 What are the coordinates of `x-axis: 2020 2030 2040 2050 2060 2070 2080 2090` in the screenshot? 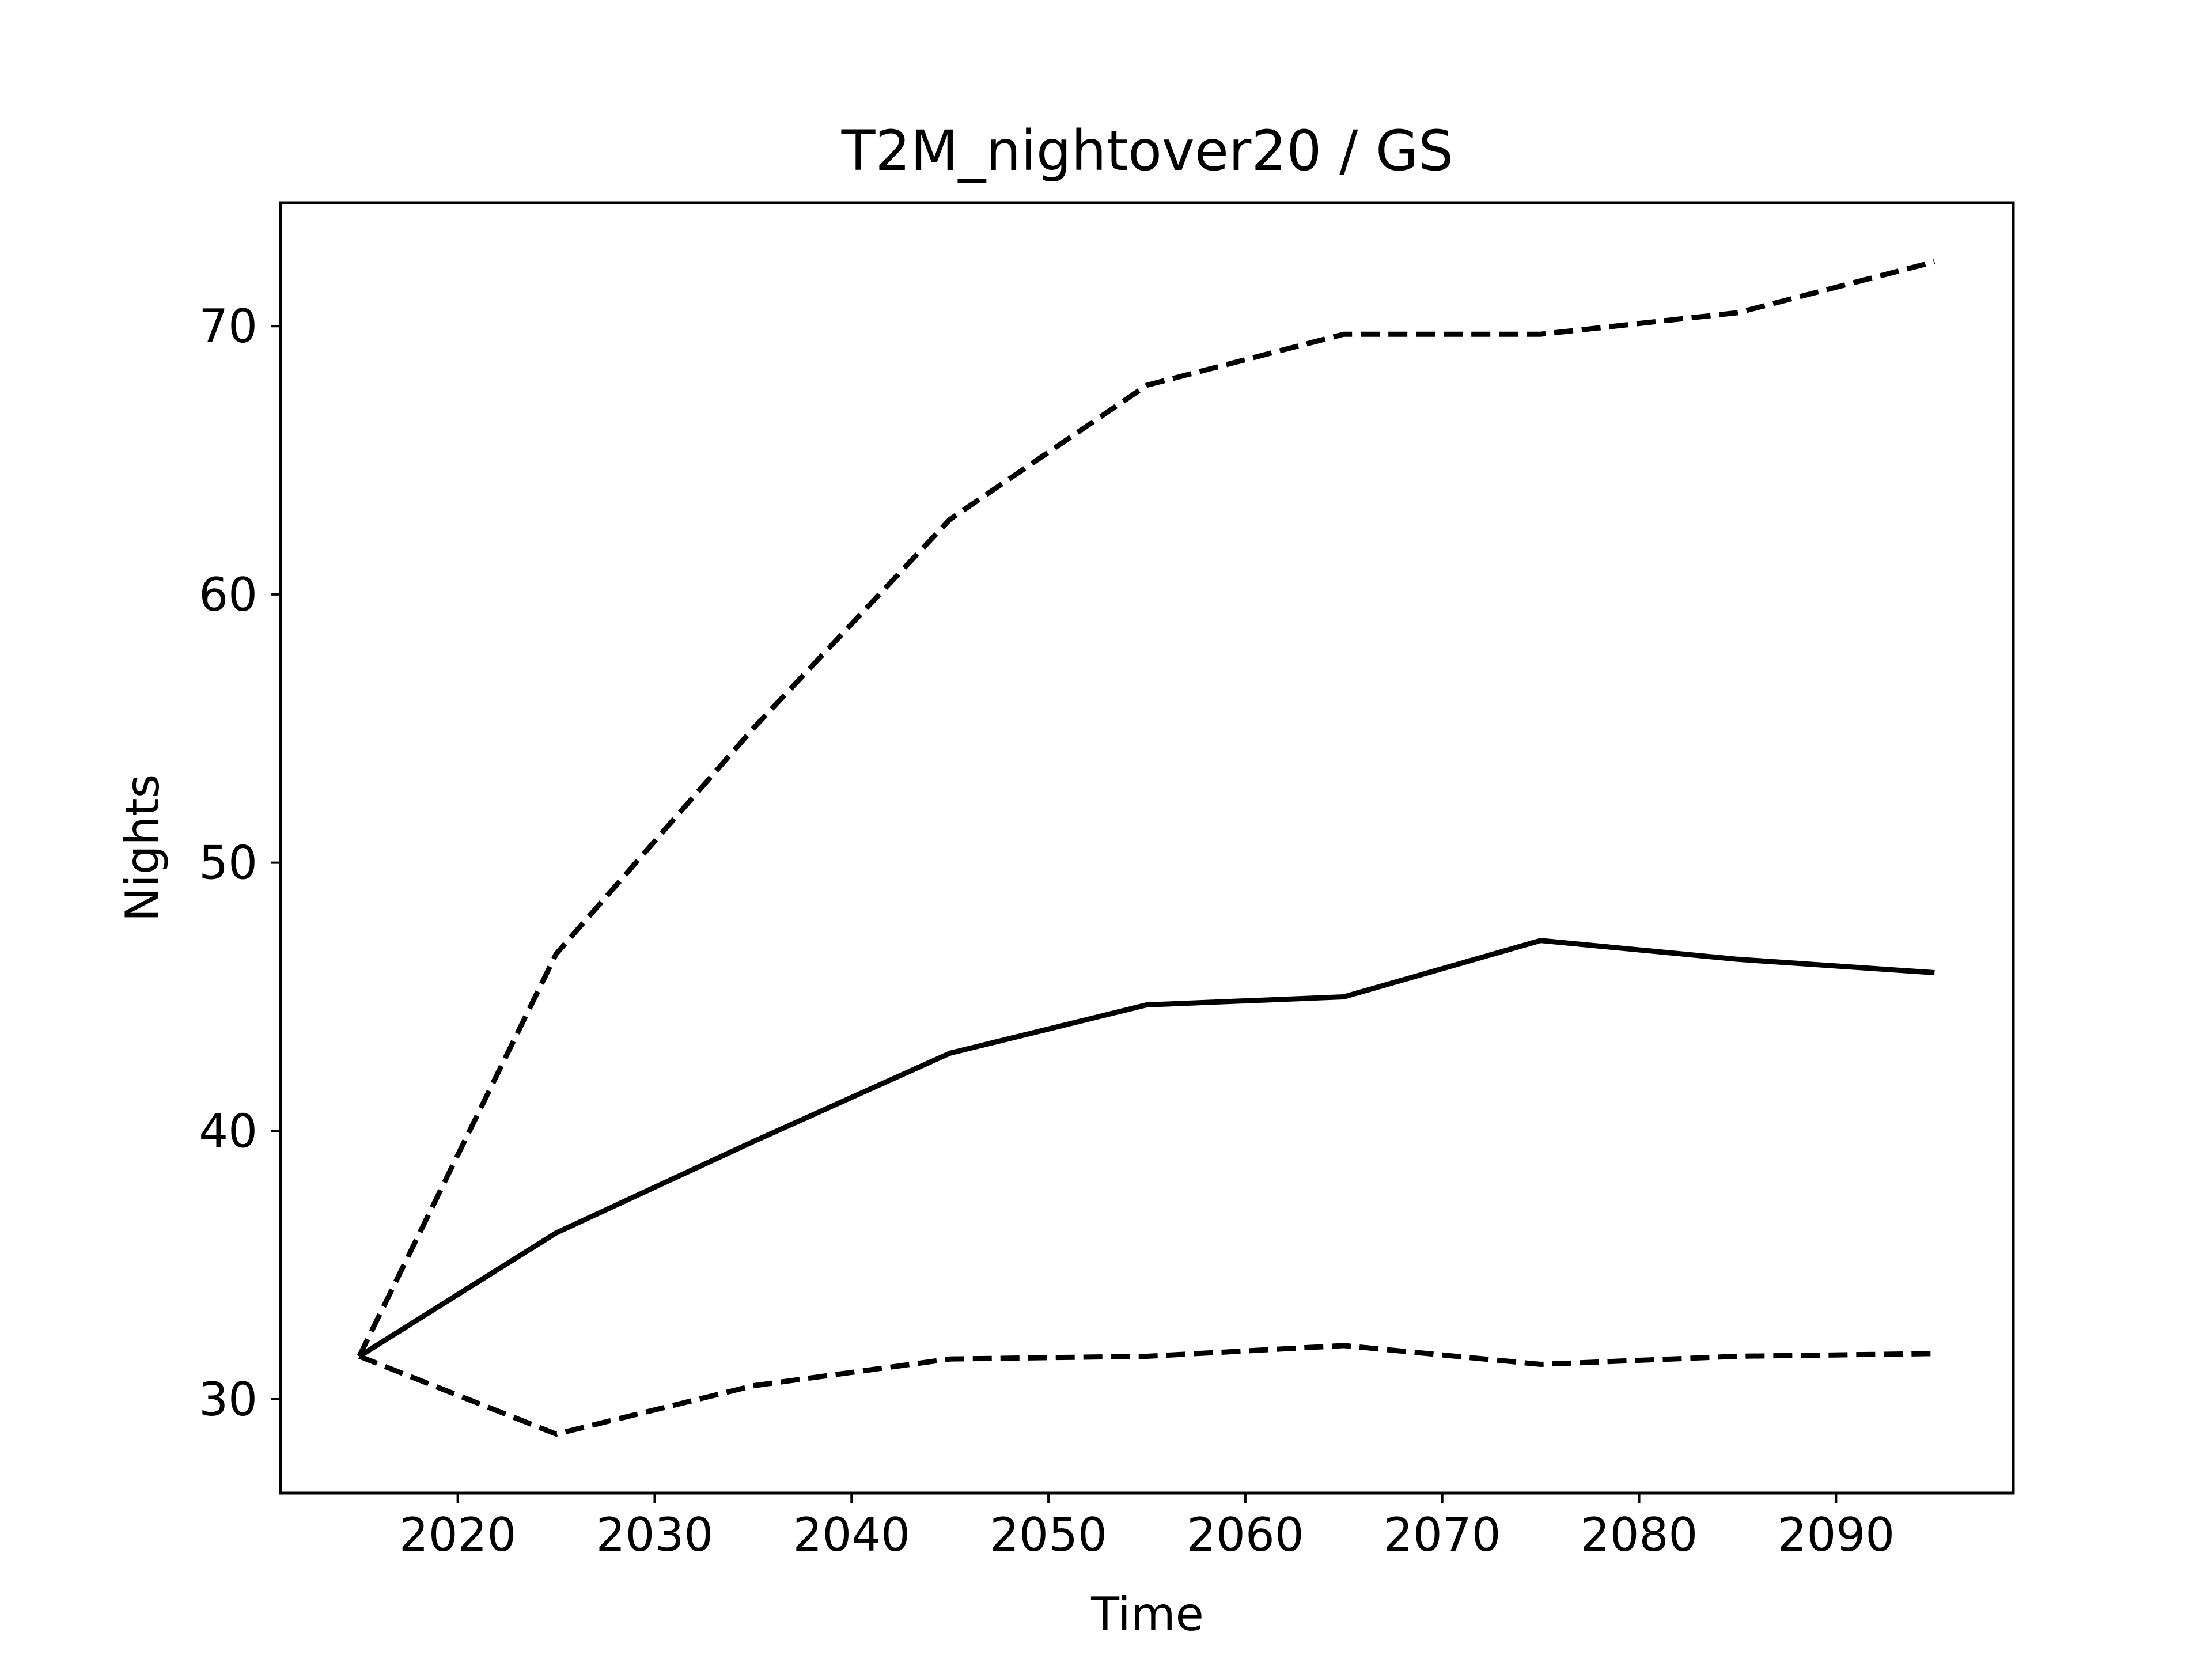 It's located at (1147, 1527).